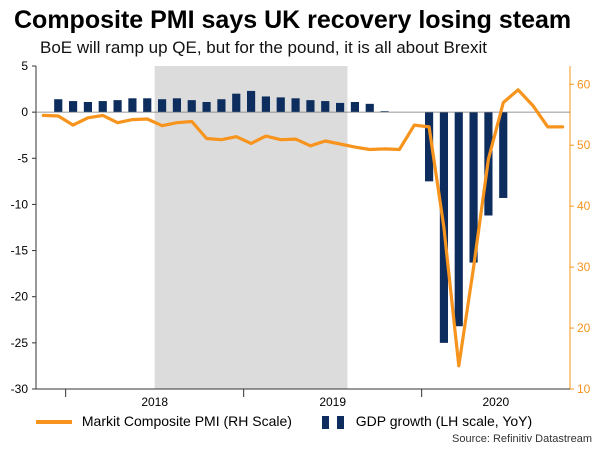 The width and height of the screenshot is (600, 450). I want to click on right-tick-label: 10, so click(584, 389).